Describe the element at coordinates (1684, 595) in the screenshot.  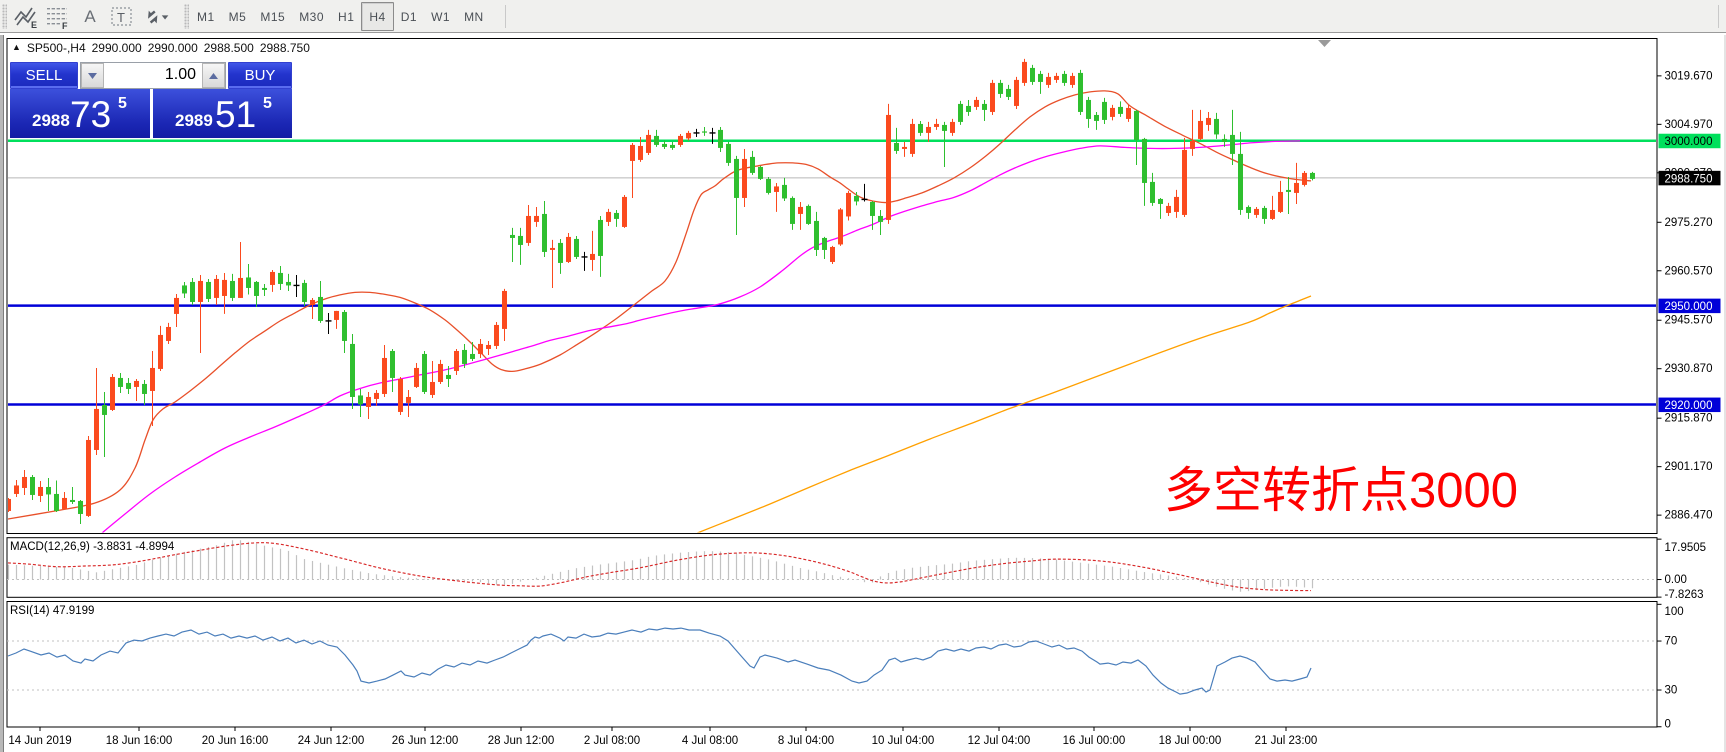
I see `macd-axis-label: -7.8263` at that location.